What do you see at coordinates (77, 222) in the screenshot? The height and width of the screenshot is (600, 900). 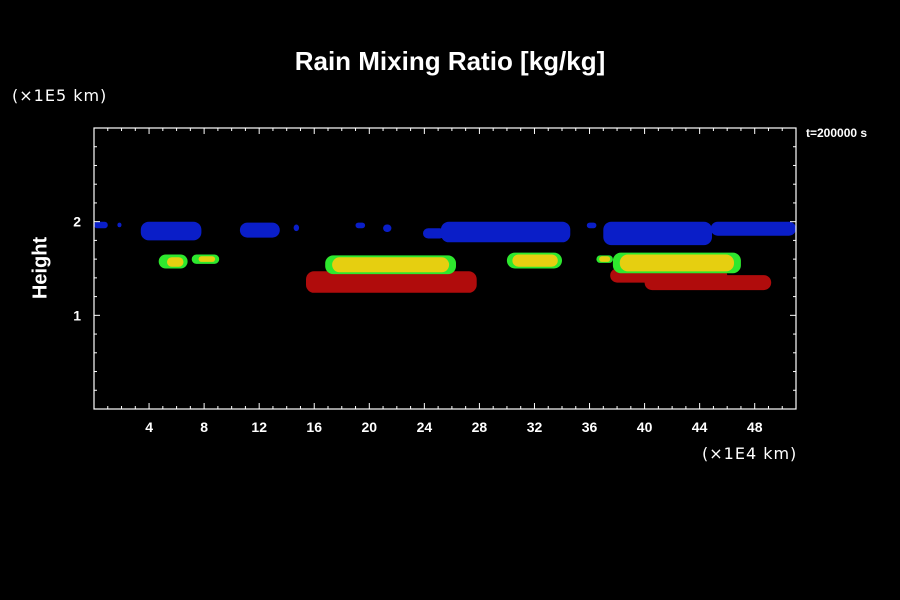 I see `y-tick-label: 2` at bounding box center [77, 222].